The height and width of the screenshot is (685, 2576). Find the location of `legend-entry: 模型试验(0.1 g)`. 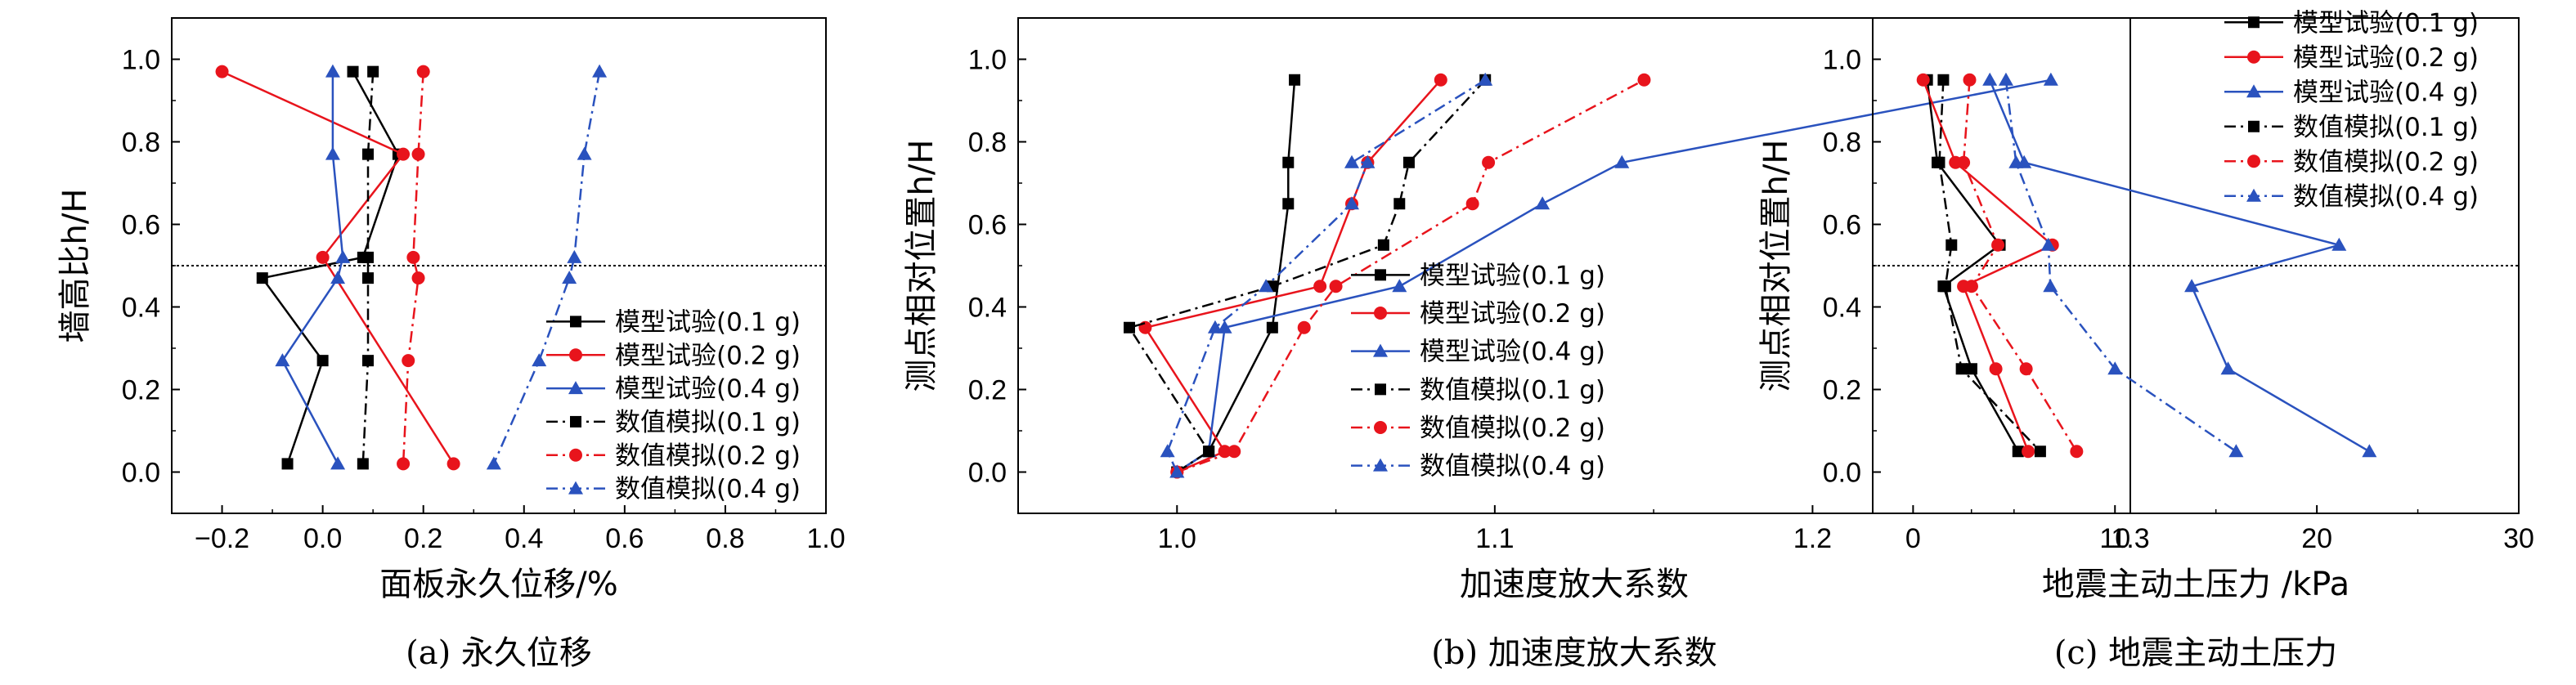

legend-entry: 模型试验(0.1 g) is located at coordinates (2386, 23).